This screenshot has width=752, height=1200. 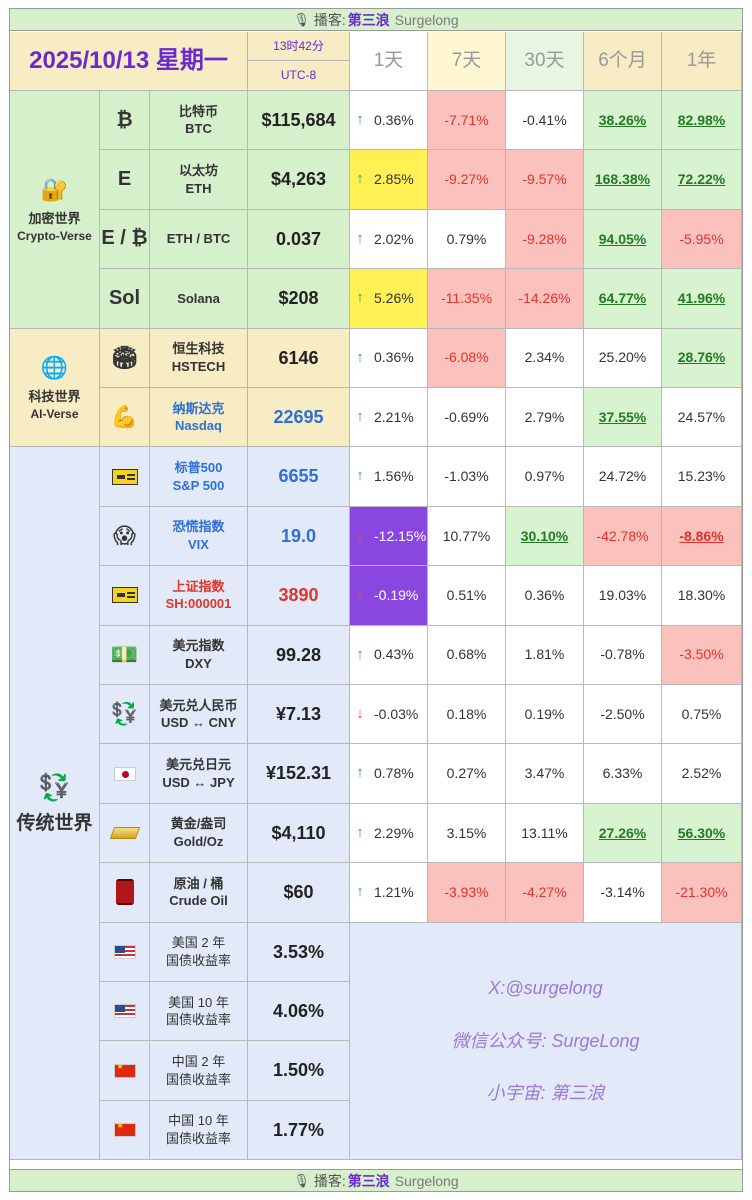 I want to click on timezone-header: UTC-8, so click(x=299, y=76).